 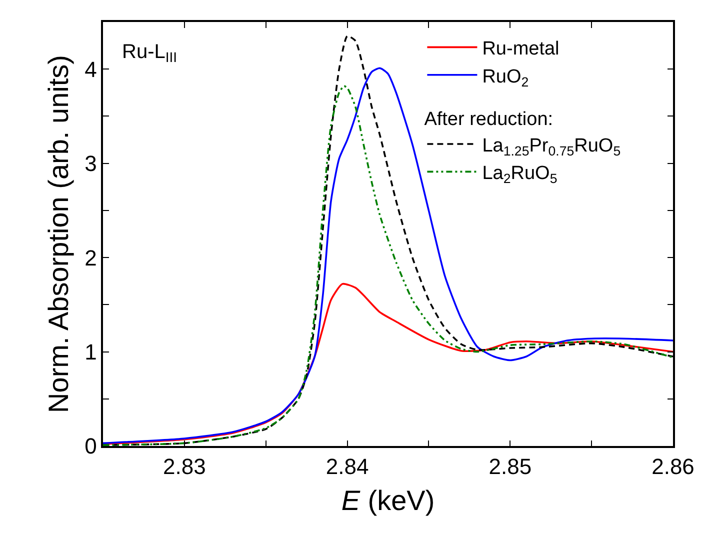 I want to click on legend-title: After reduction:, so click(x=489, y=119).